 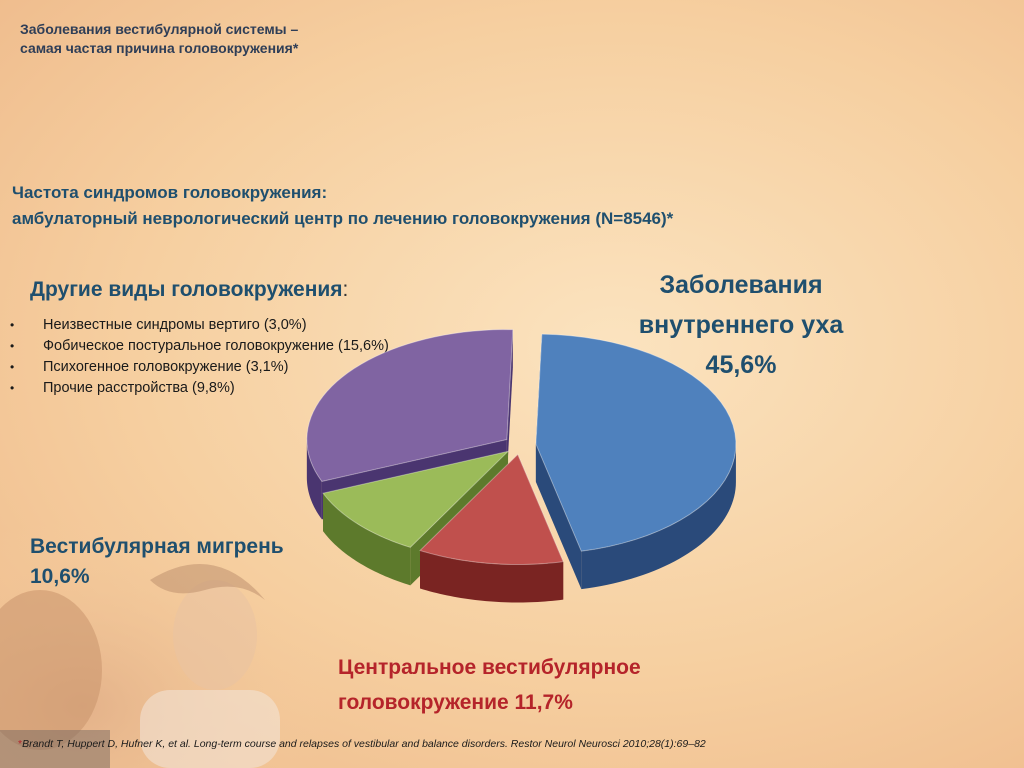 What do you see at coordinates (139, 388) in the screenshot?
I see `list-item-text: Прочие расстройства (9,8%)` at bounding box center [139, 388].